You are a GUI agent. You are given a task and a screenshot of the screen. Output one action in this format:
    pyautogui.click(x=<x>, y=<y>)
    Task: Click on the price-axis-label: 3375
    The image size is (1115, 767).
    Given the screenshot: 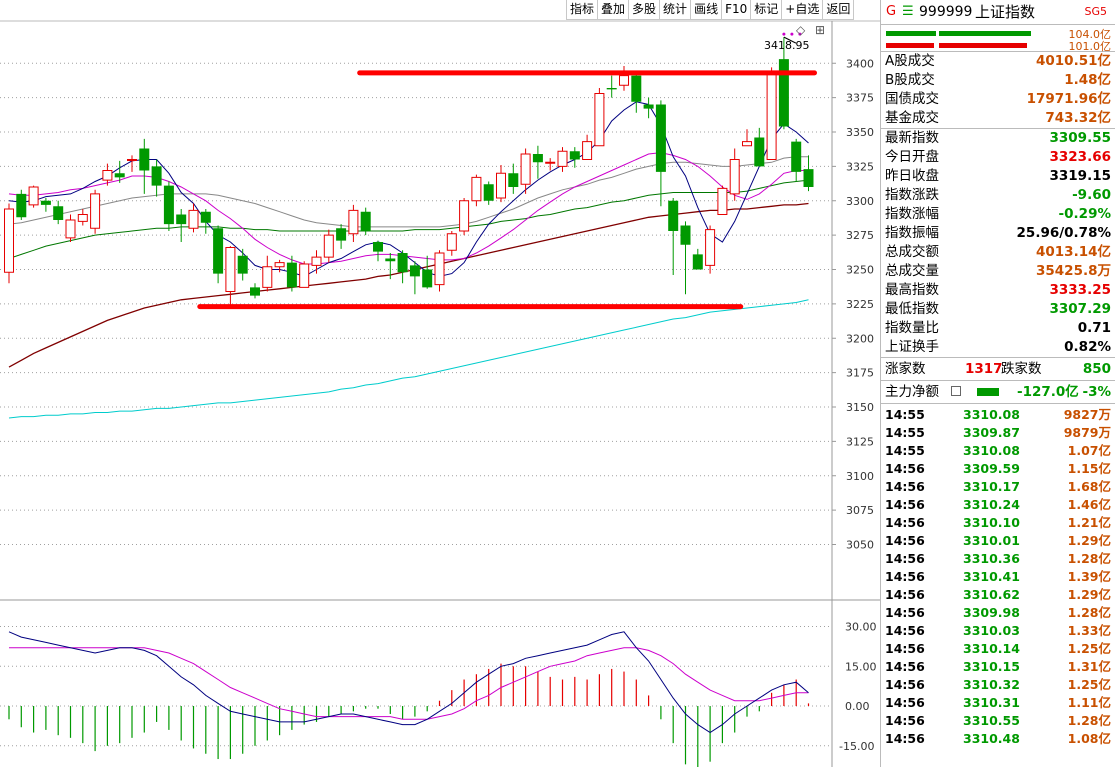 What is the action you would take?
    pyautogui.click(x=860, y=98)
    